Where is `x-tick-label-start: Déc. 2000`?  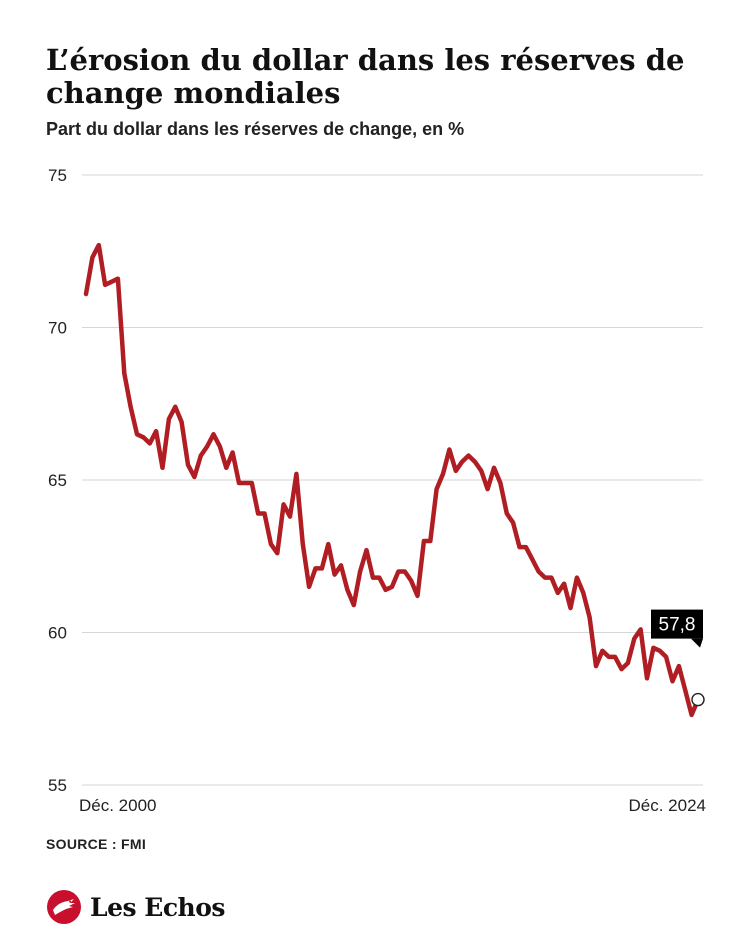
x-tick-label-start: Déc. 2000 is located at coordinates (118, 805).